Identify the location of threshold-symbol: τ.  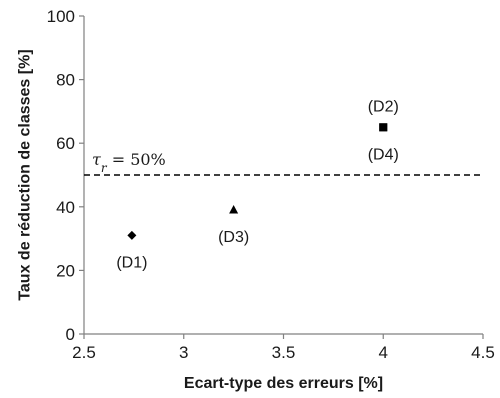
(97, 159).